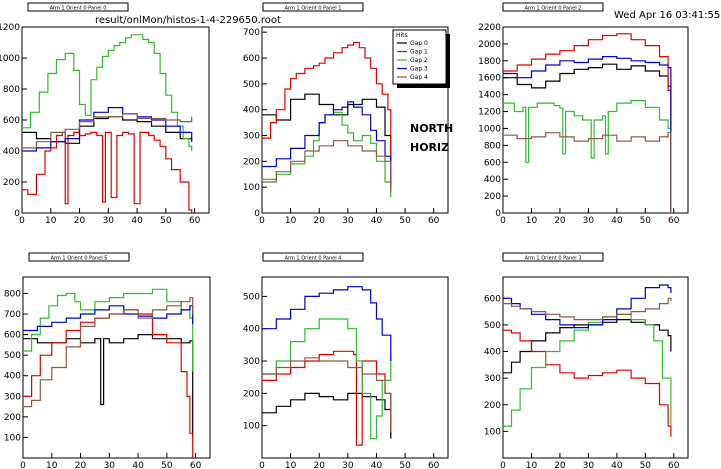 This screenshot has width=721, height=469. I want to click on legend-title: Hits, so click(402, 35).